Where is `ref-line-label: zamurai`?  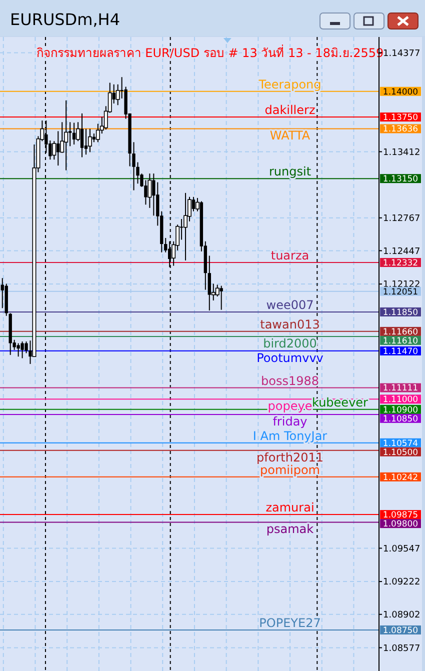 ref-line-label: zamurai is located at coordinates (290, 507).